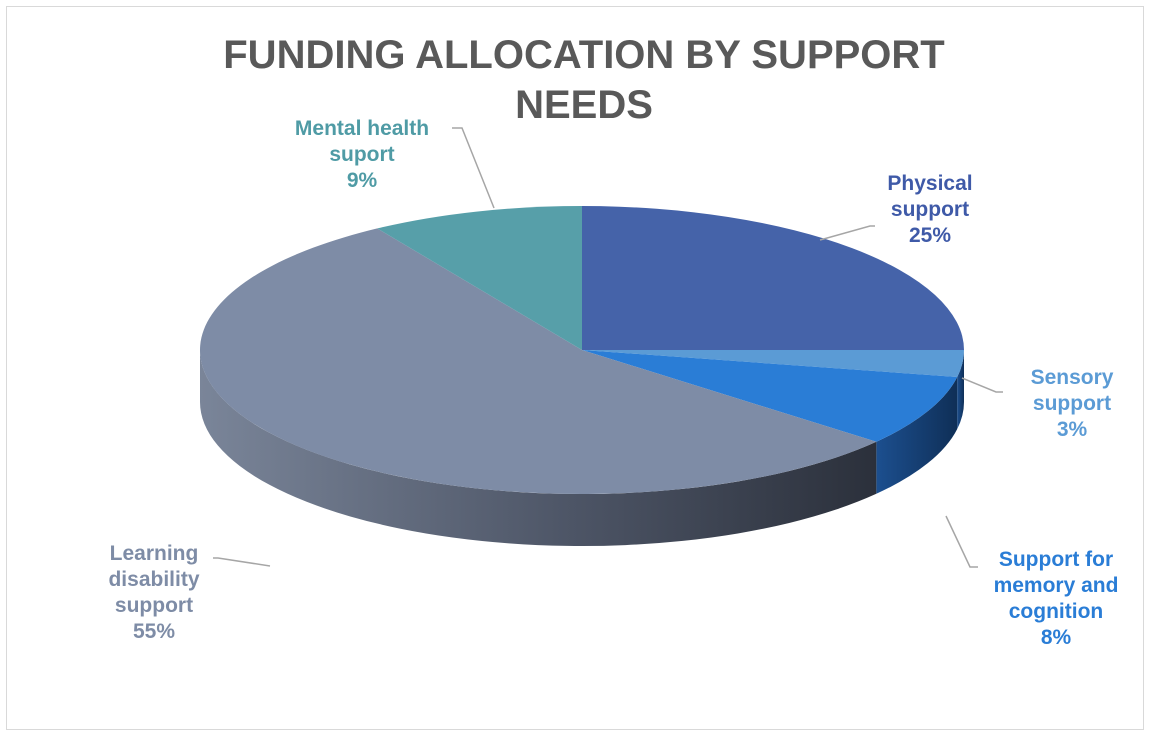 The width and height of the screenshot is (1151, 736). I want to click on leader-line-sensory-support, so click(982, 385).